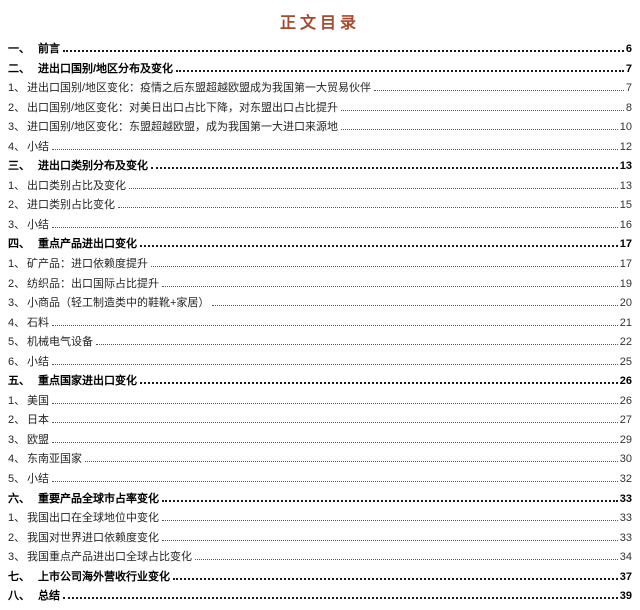  What do you see at coordinates (320, 167) in the screenshot?
I see `toc-entry: 三、 进出口类别分布及变化 13` at bounding box center [320, 167].